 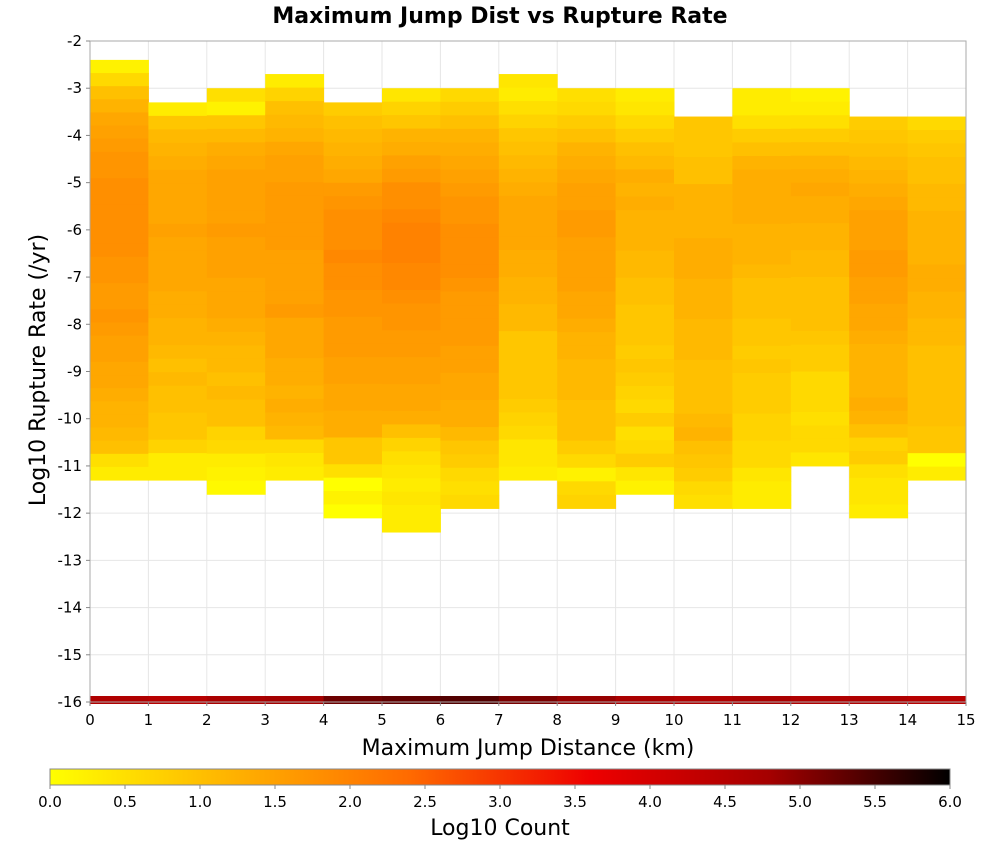 What do you see at coordinates (500, 828) in the screenshot?
I see `colorbar-label: Log10 Count` at bounding box center [500, 828].